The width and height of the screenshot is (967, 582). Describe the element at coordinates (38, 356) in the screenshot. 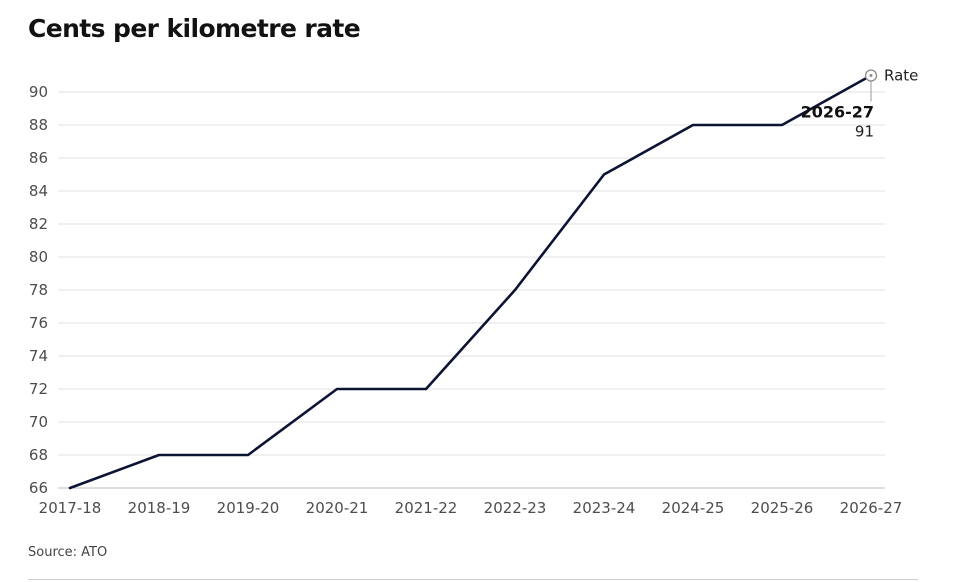

I see `y-tick-label: 74` at that location.